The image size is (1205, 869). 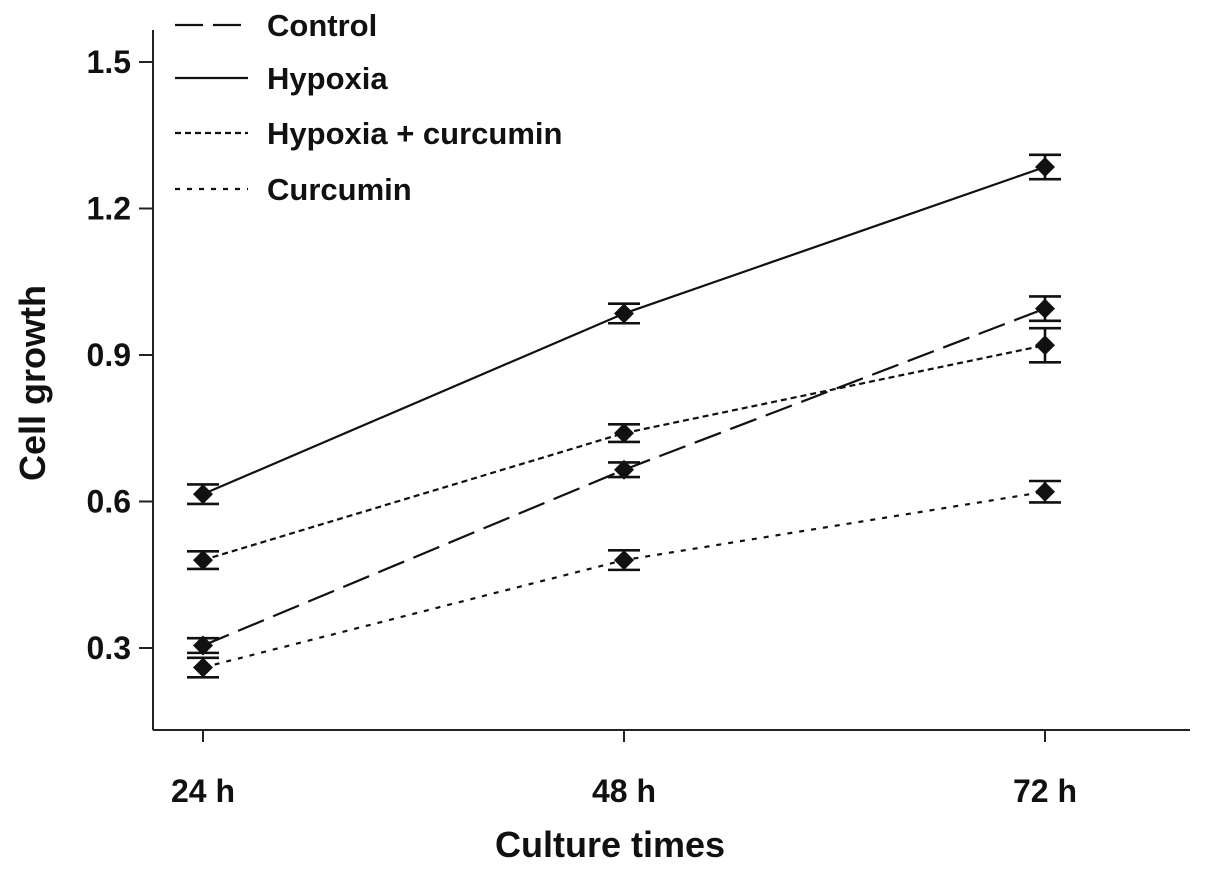 I want to click on y-tick-label: 1.2, so click(x=109, y=209).